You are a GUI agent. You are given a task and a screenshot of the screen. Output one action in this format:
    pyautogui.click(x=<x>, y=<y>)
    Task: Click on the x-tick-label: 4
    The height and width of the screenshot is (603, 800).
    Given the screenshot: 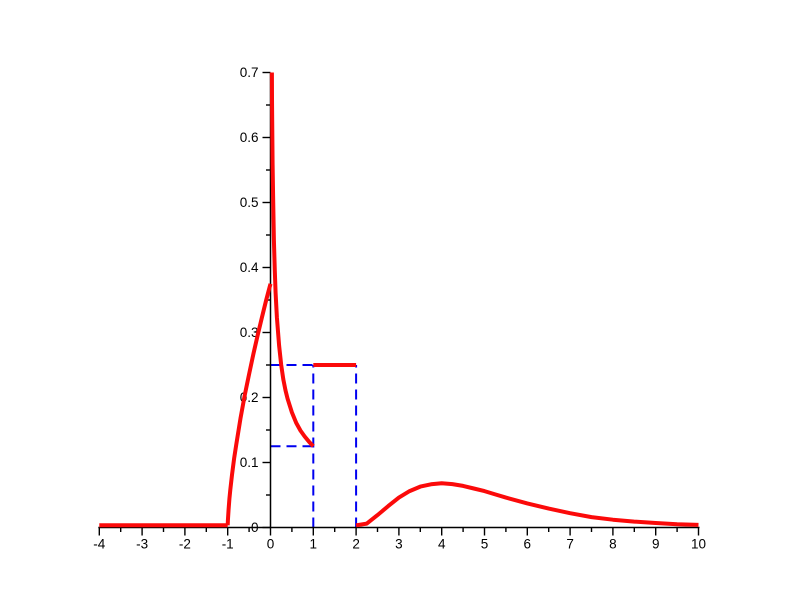 What is the action you would take?
    pyautogui.click(x=442, y=544)
    